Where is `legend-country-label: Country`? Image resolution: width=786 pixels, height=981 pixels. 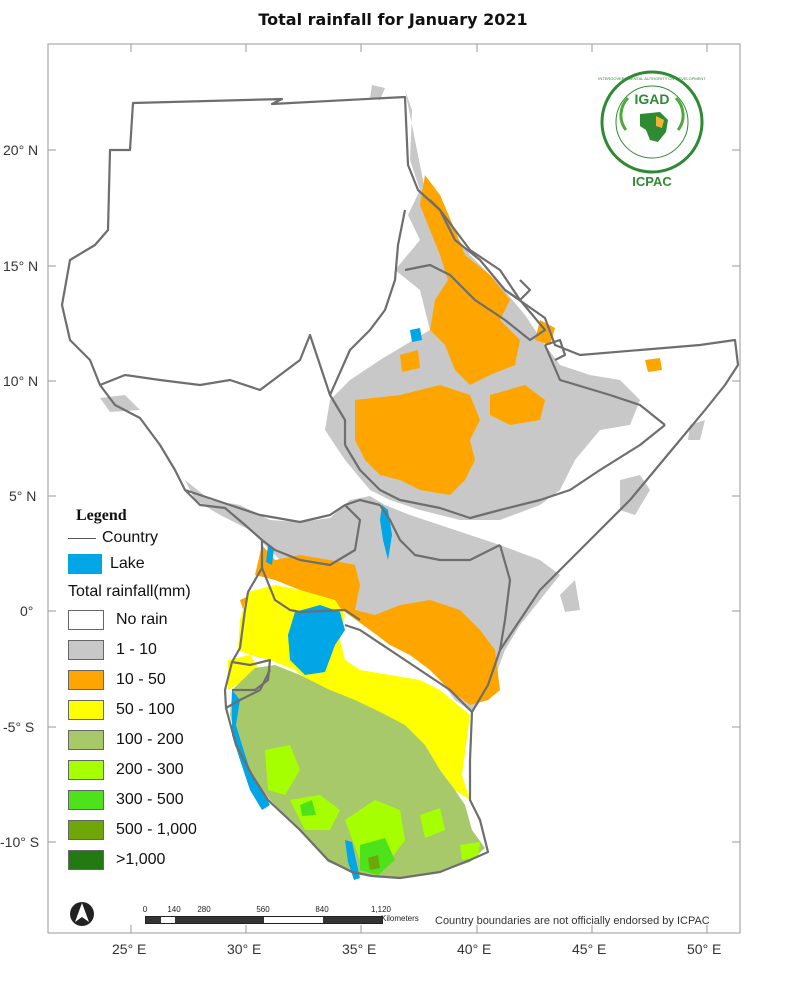
legend-country-label: Country is located at coordinates (130, 537).